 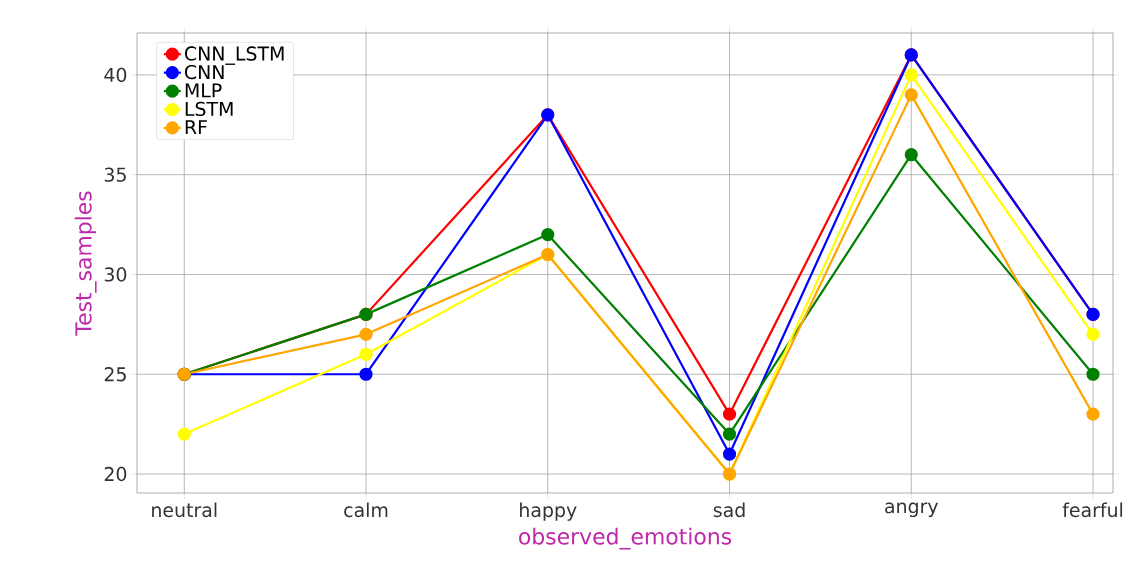 What do you see at coordinates (1092, 510) in the screenshot?
I see `x-tick-label: fearful` at bounding box center [1092, 510].